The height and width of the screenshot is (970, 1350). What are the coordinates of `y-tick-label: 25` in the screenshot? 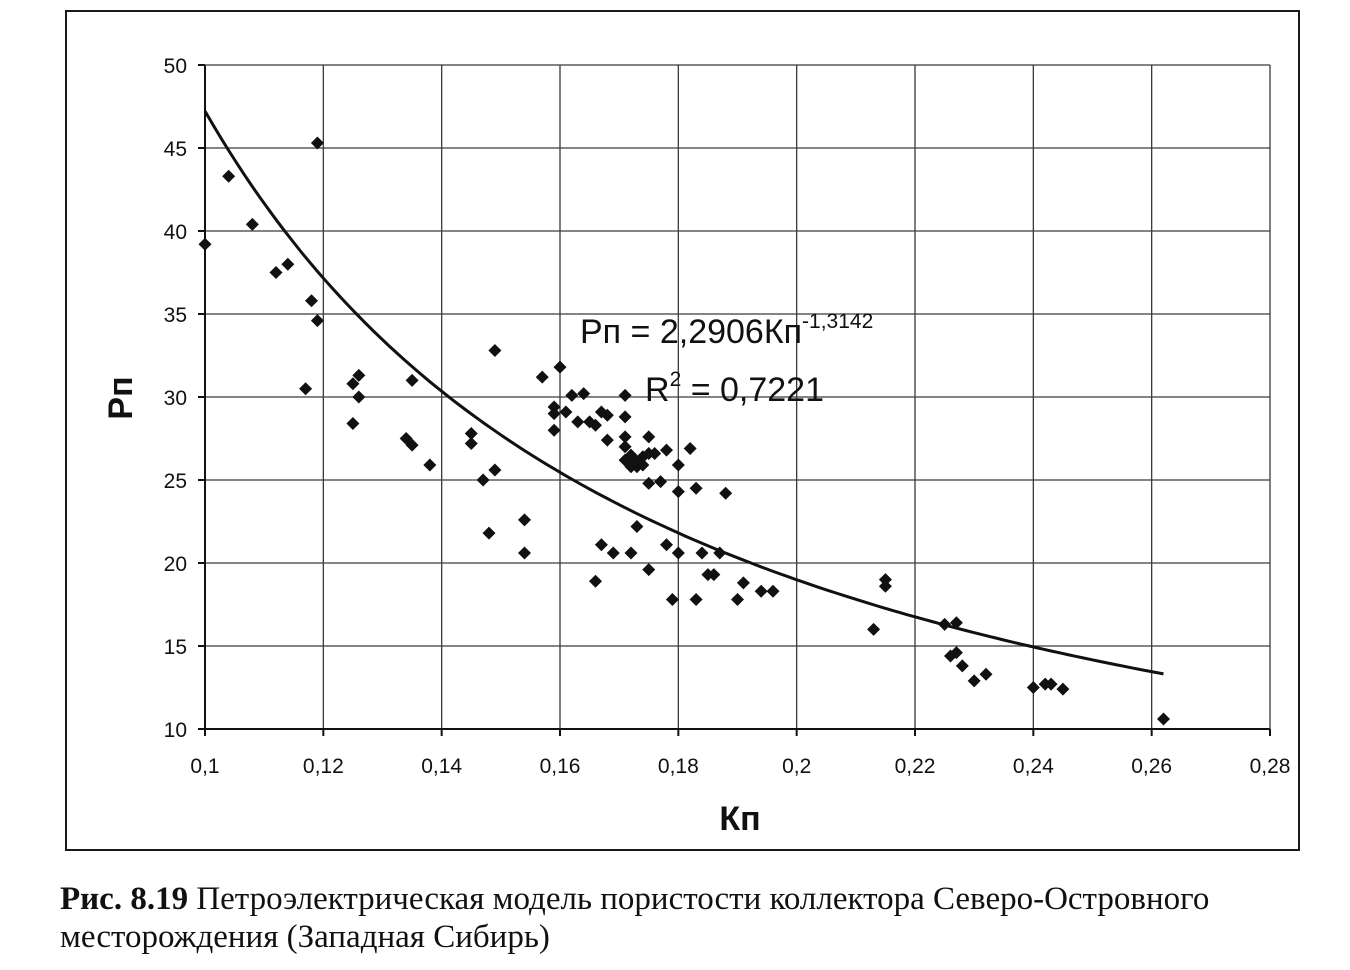 It's located at (175, 481).